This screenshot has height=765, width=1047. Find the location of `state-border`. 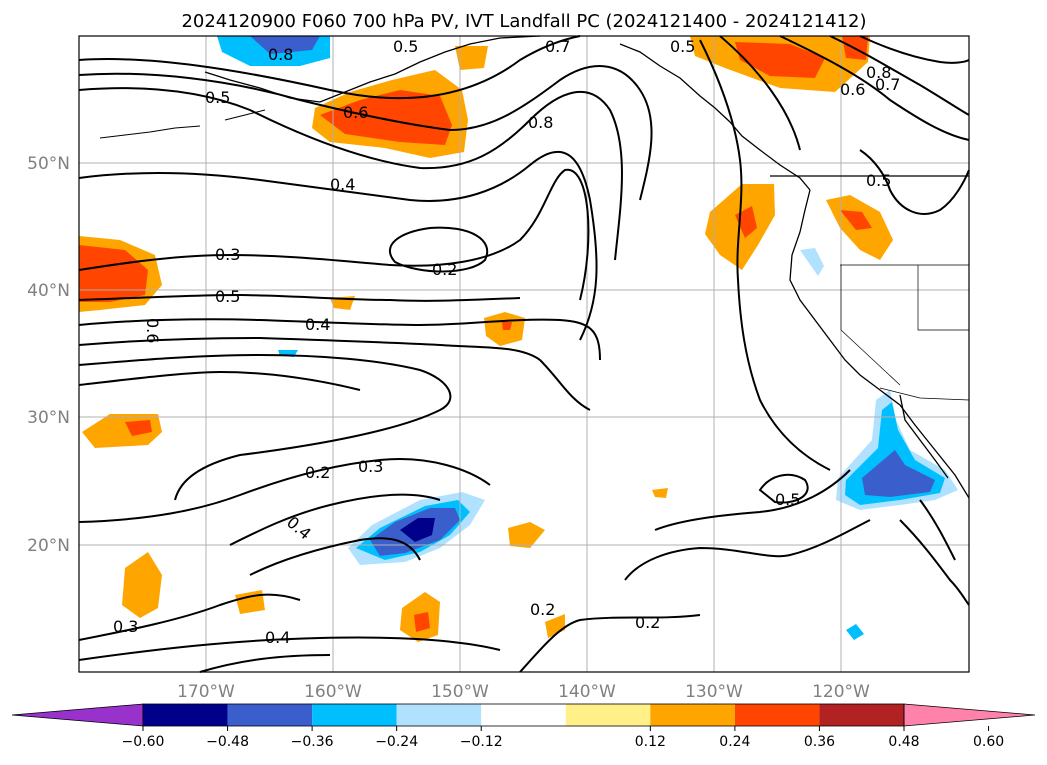

state-border is located at coordinates (943, 298).